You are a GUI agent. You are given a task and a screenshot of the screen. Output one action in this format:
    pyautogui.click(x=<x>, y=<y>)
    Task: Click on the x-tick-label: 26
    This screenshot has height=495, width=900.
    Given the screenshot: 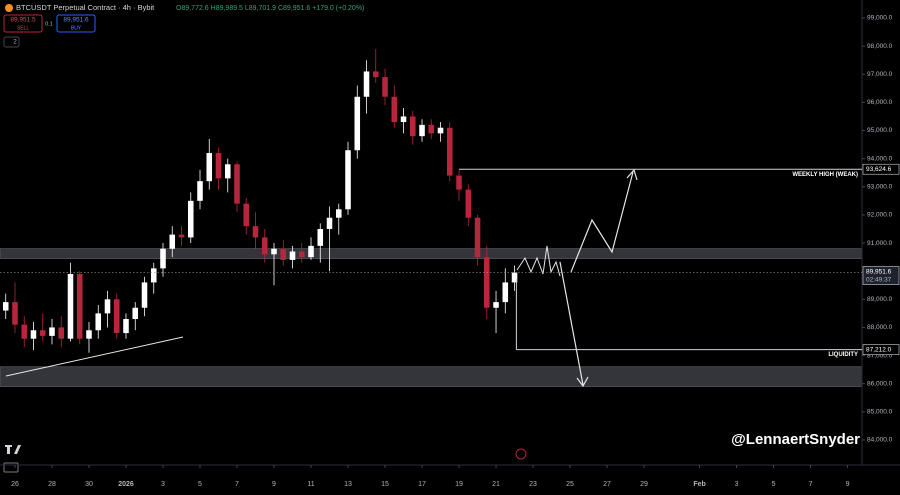 What is the action you would take?
    pyautogui.click(x=15, y=484)
    